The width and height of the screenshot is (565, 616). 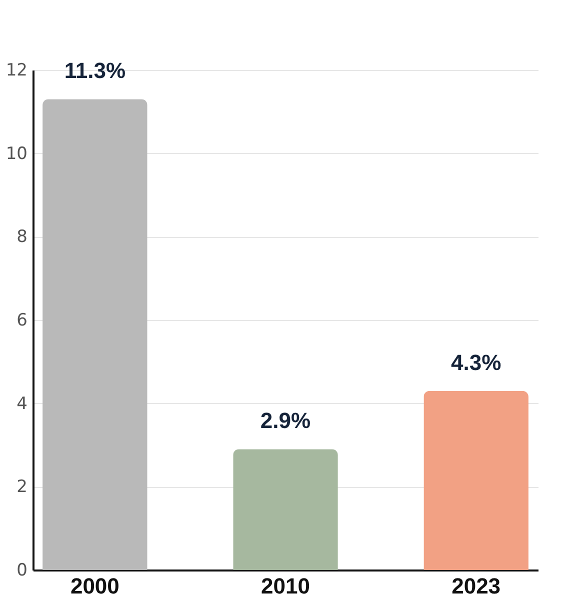 I want to click on y-tick-label: 0, so click(x=22, y=570).